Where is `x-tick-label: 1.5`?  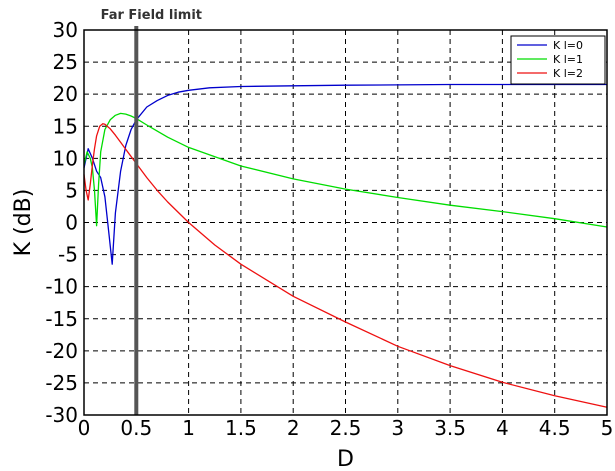 x-tick-label: 1.5 is located at coordinates (241, 428).